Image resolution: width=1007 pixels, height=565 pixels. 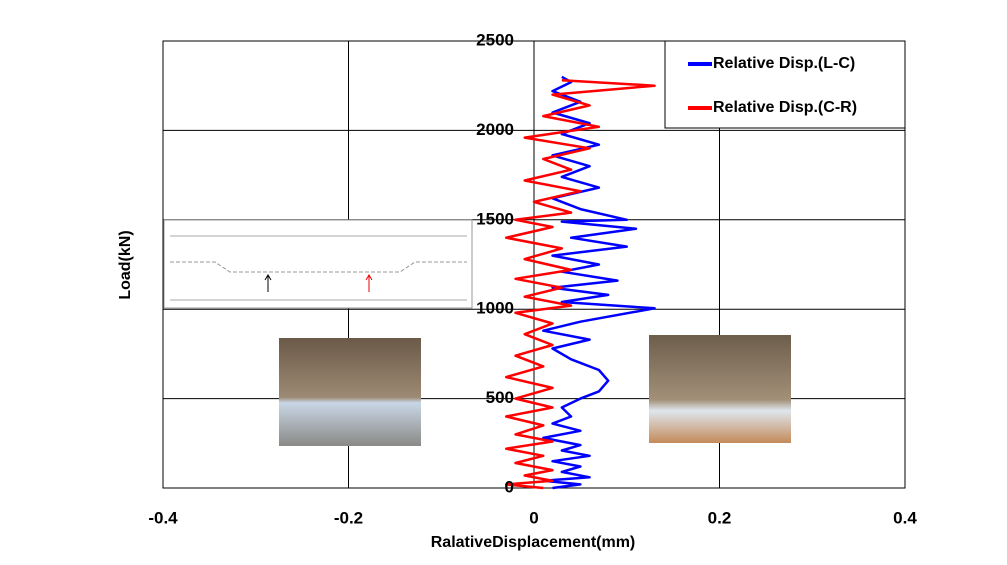 What do you see at coordinates (495, 39) in the screenshot?
I see `y-tick-label: 2500` at bounding box center [495, 39].